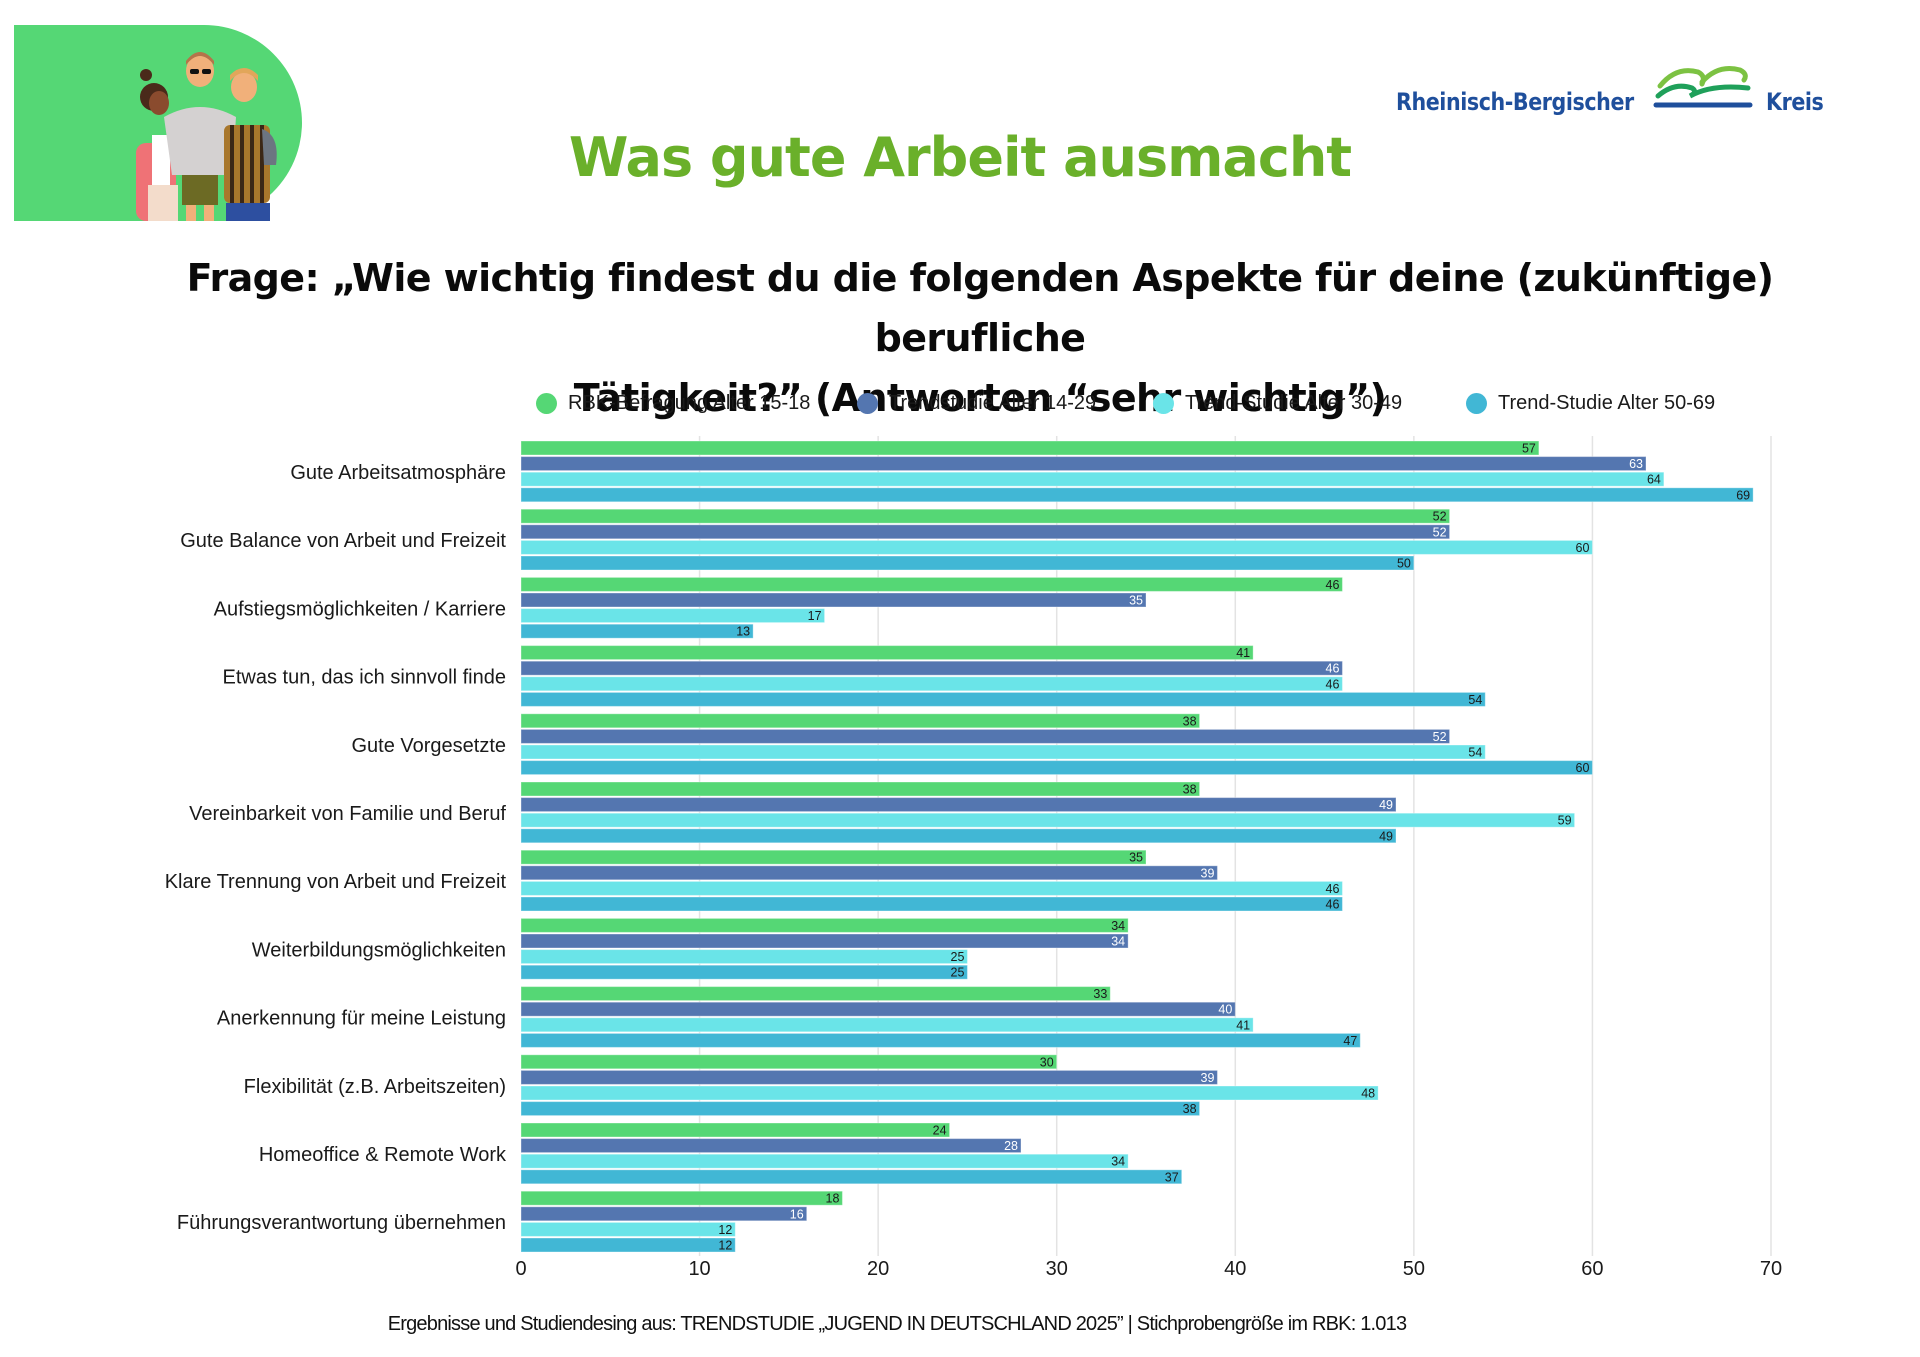 This screenshot has width=1920, height=1357. I want to click on page-title: Was gute Arbeit ausmacht, so click(960, 157).